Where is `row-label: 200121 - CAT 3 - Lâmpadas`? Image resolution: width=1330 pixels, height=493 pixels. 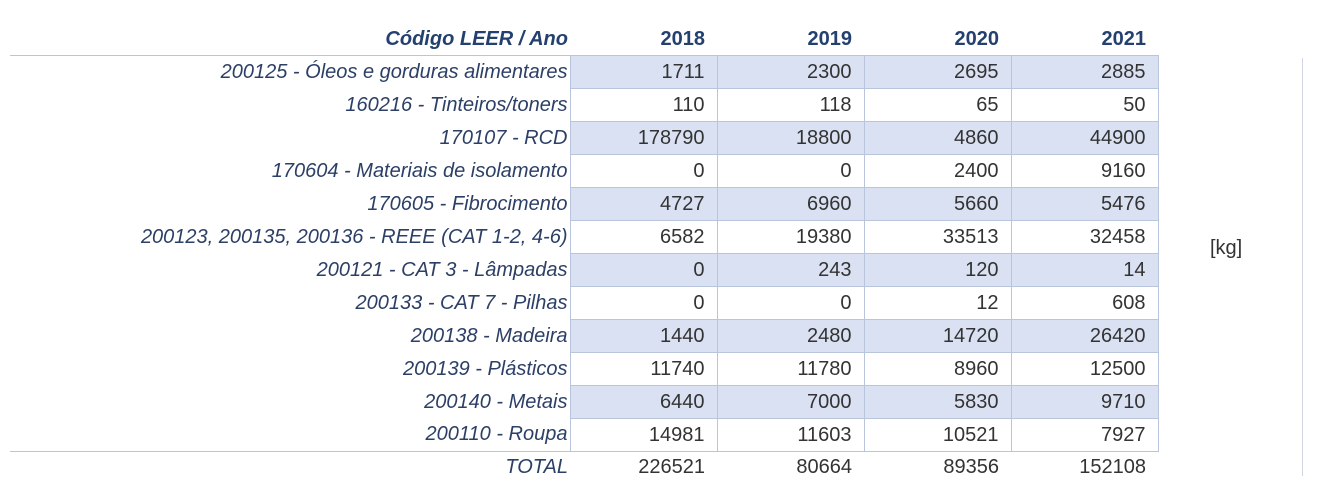
row-label: 200121 - CAT 3 - Lâmpadas is located at coordinates (442, 269).